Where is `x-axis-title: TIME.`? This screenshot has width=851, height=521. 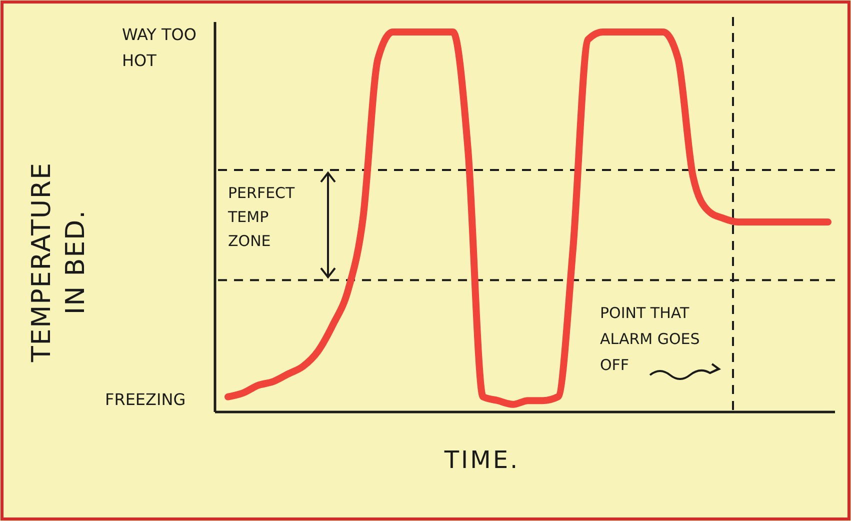 x-axis-title: TIME. is located at coordinates (481, 460).